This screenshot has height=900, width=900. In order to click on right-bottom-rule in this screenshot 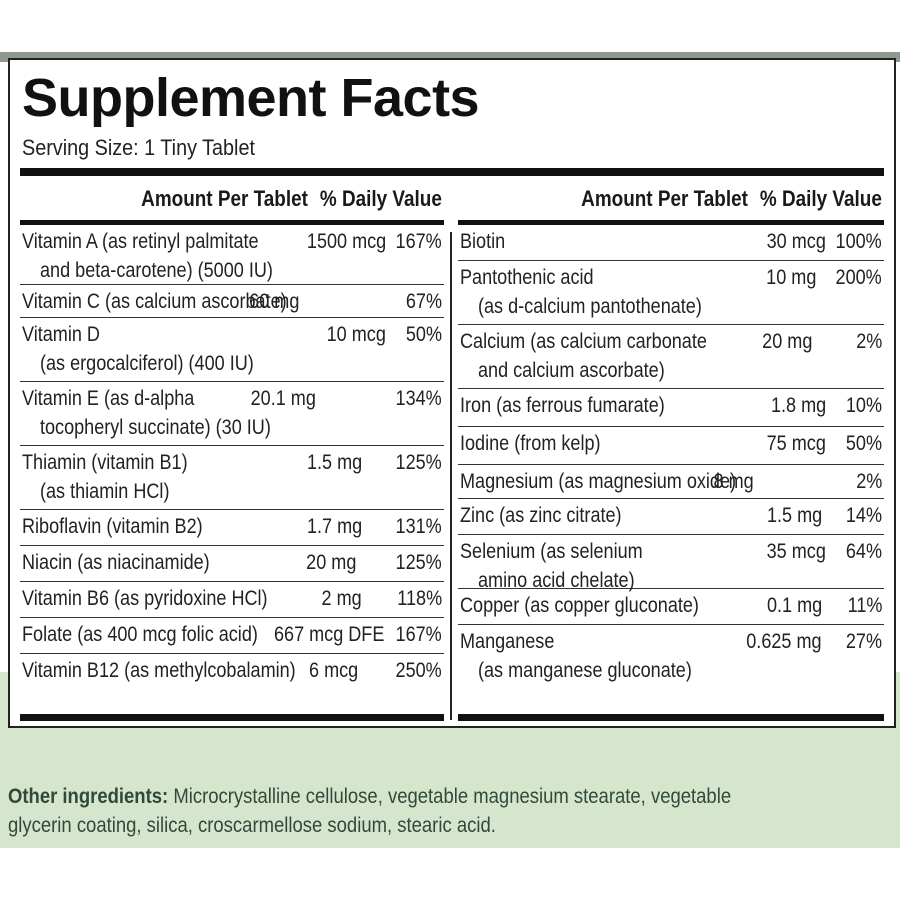, I will do `click(671, 717)`.